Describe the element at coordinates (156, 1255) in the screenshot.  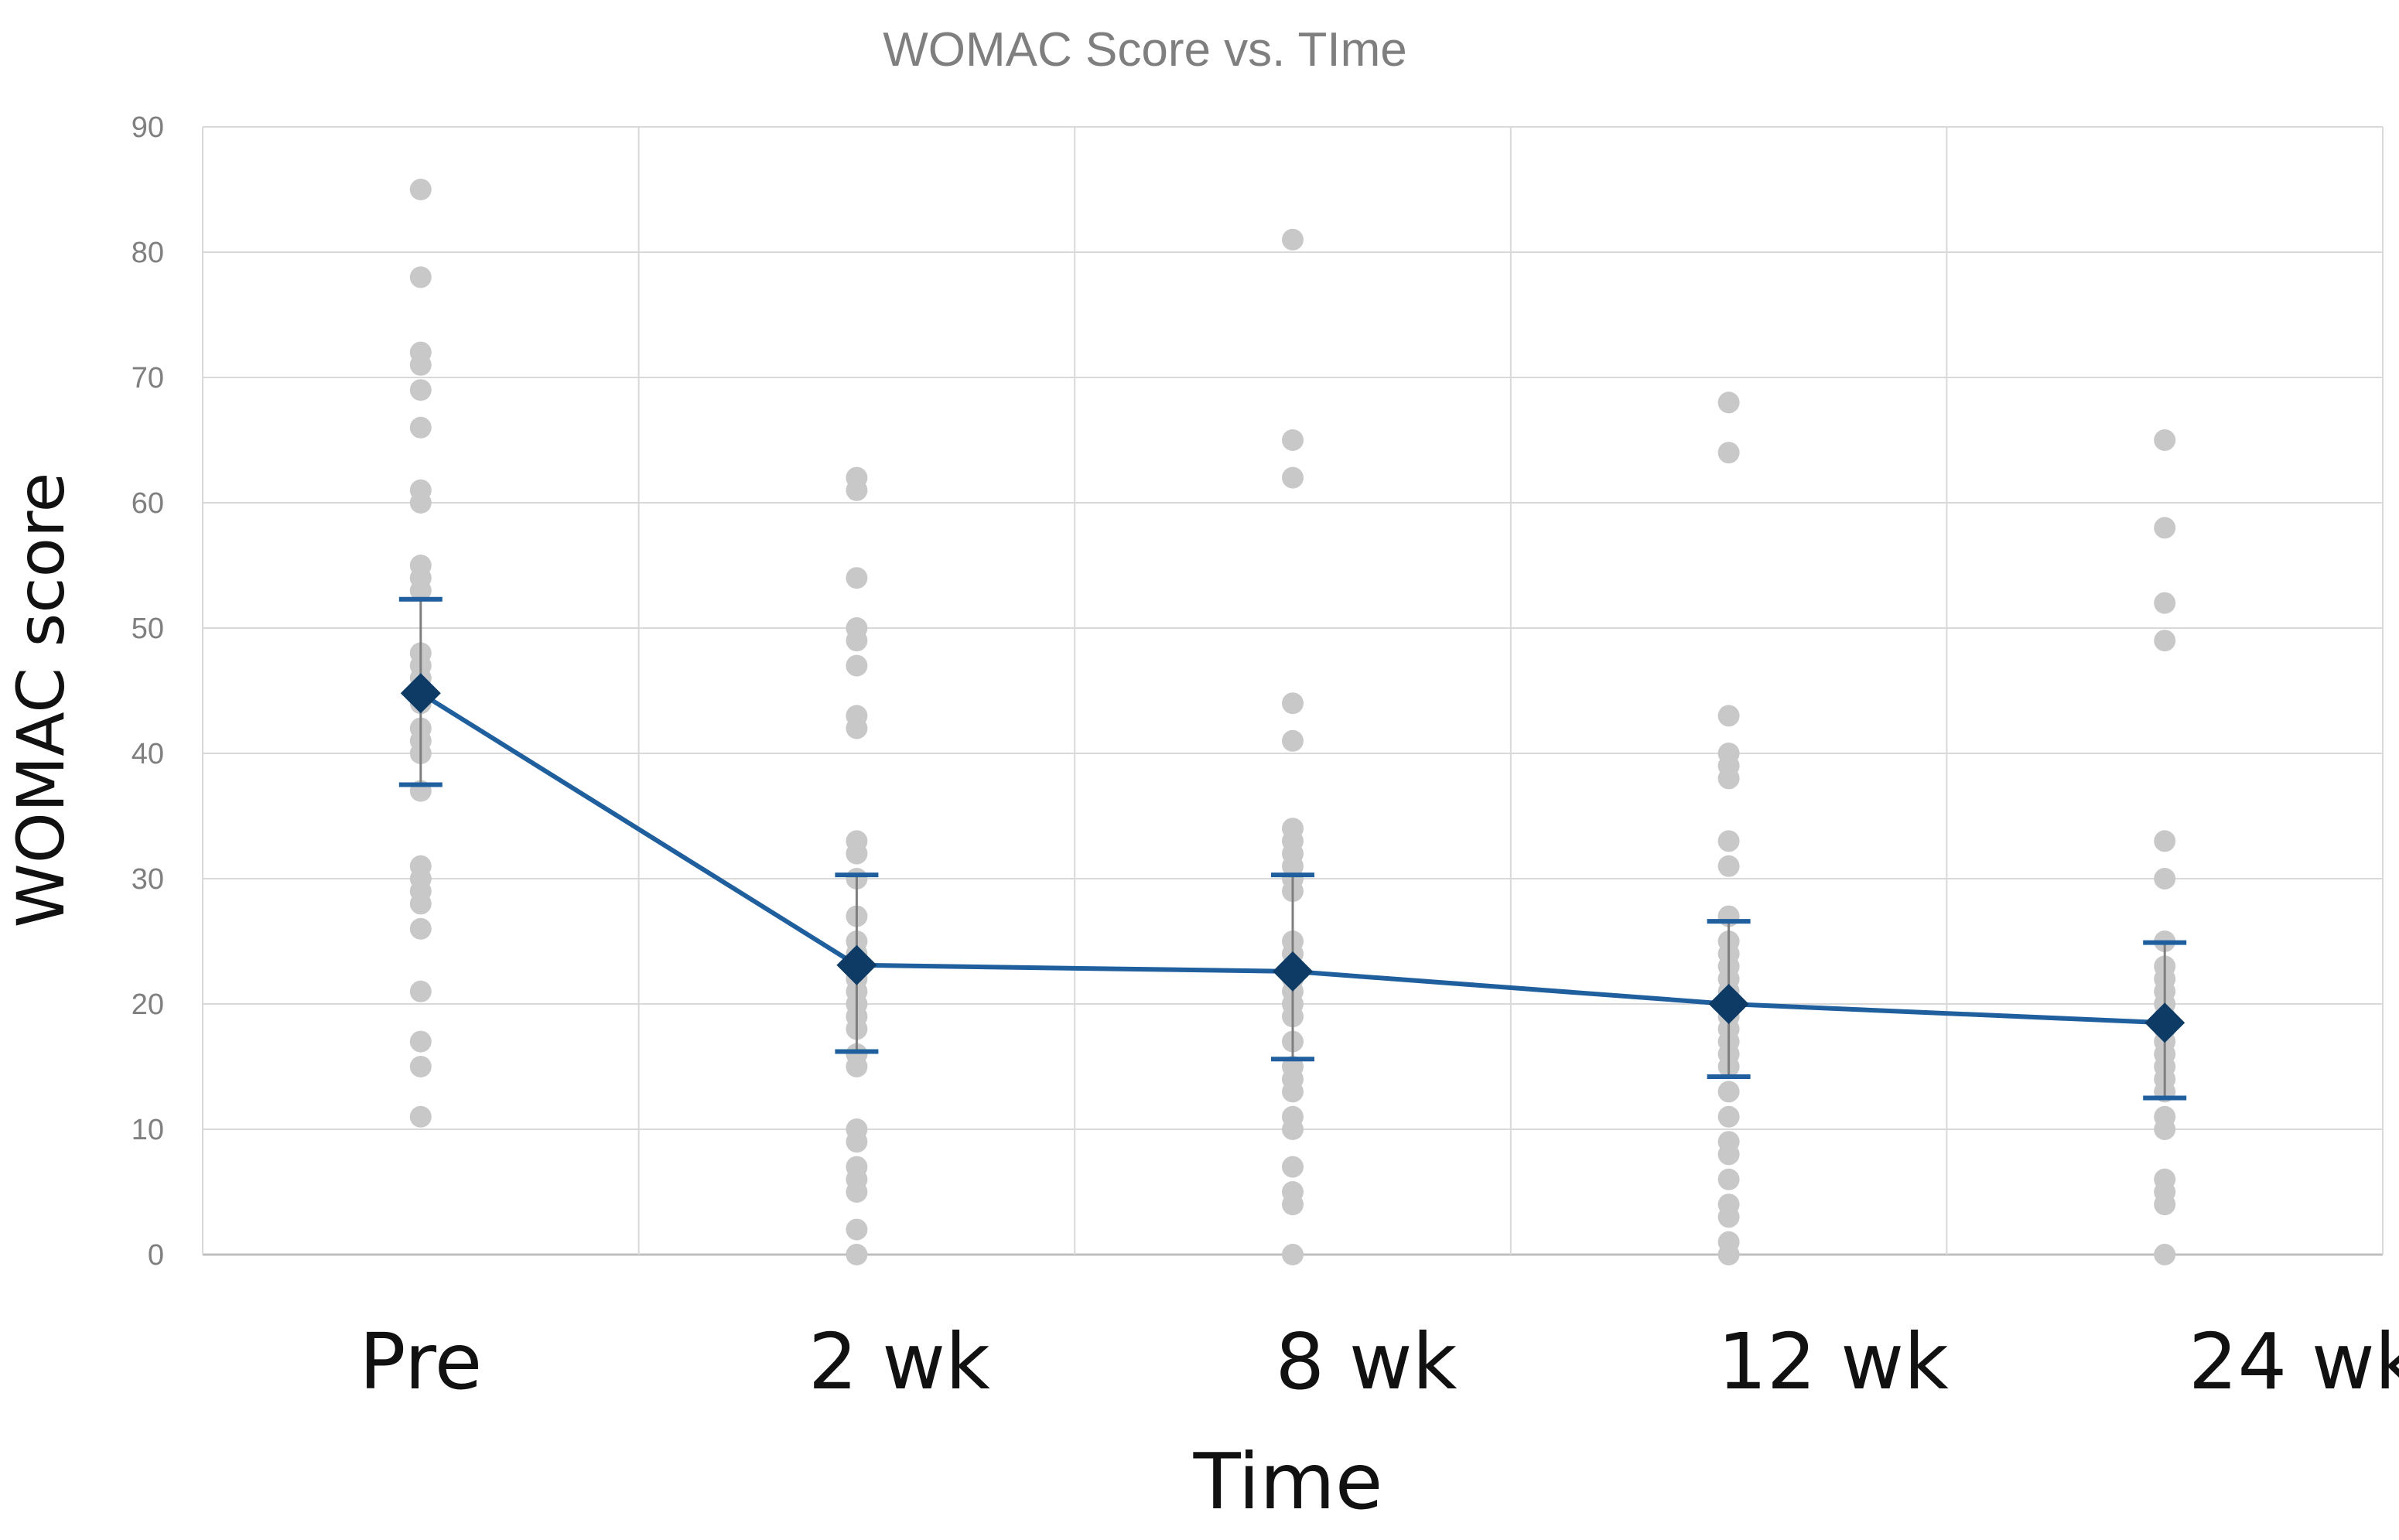
I see `y-tick-label: 0` at that location.